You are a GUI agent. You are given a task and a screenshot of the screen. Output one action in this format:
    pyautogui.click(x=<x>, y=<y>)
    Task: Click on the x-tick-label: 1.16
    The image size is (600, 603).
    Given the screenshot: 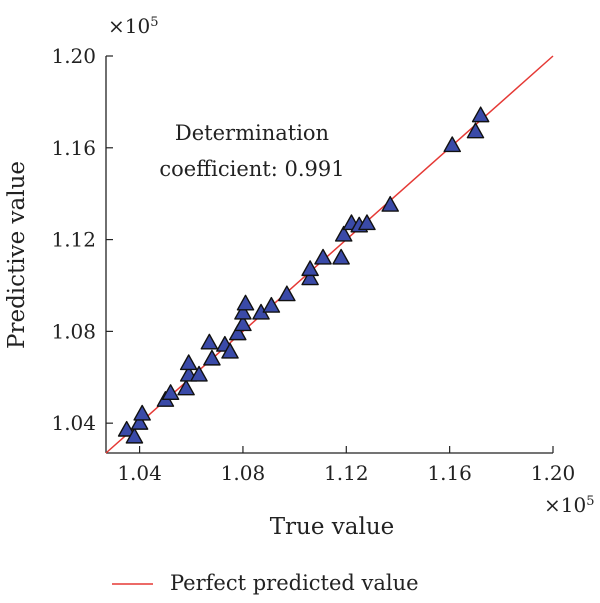 What is the action you would take?
    pyautogui.click(x=449, y=473)
    